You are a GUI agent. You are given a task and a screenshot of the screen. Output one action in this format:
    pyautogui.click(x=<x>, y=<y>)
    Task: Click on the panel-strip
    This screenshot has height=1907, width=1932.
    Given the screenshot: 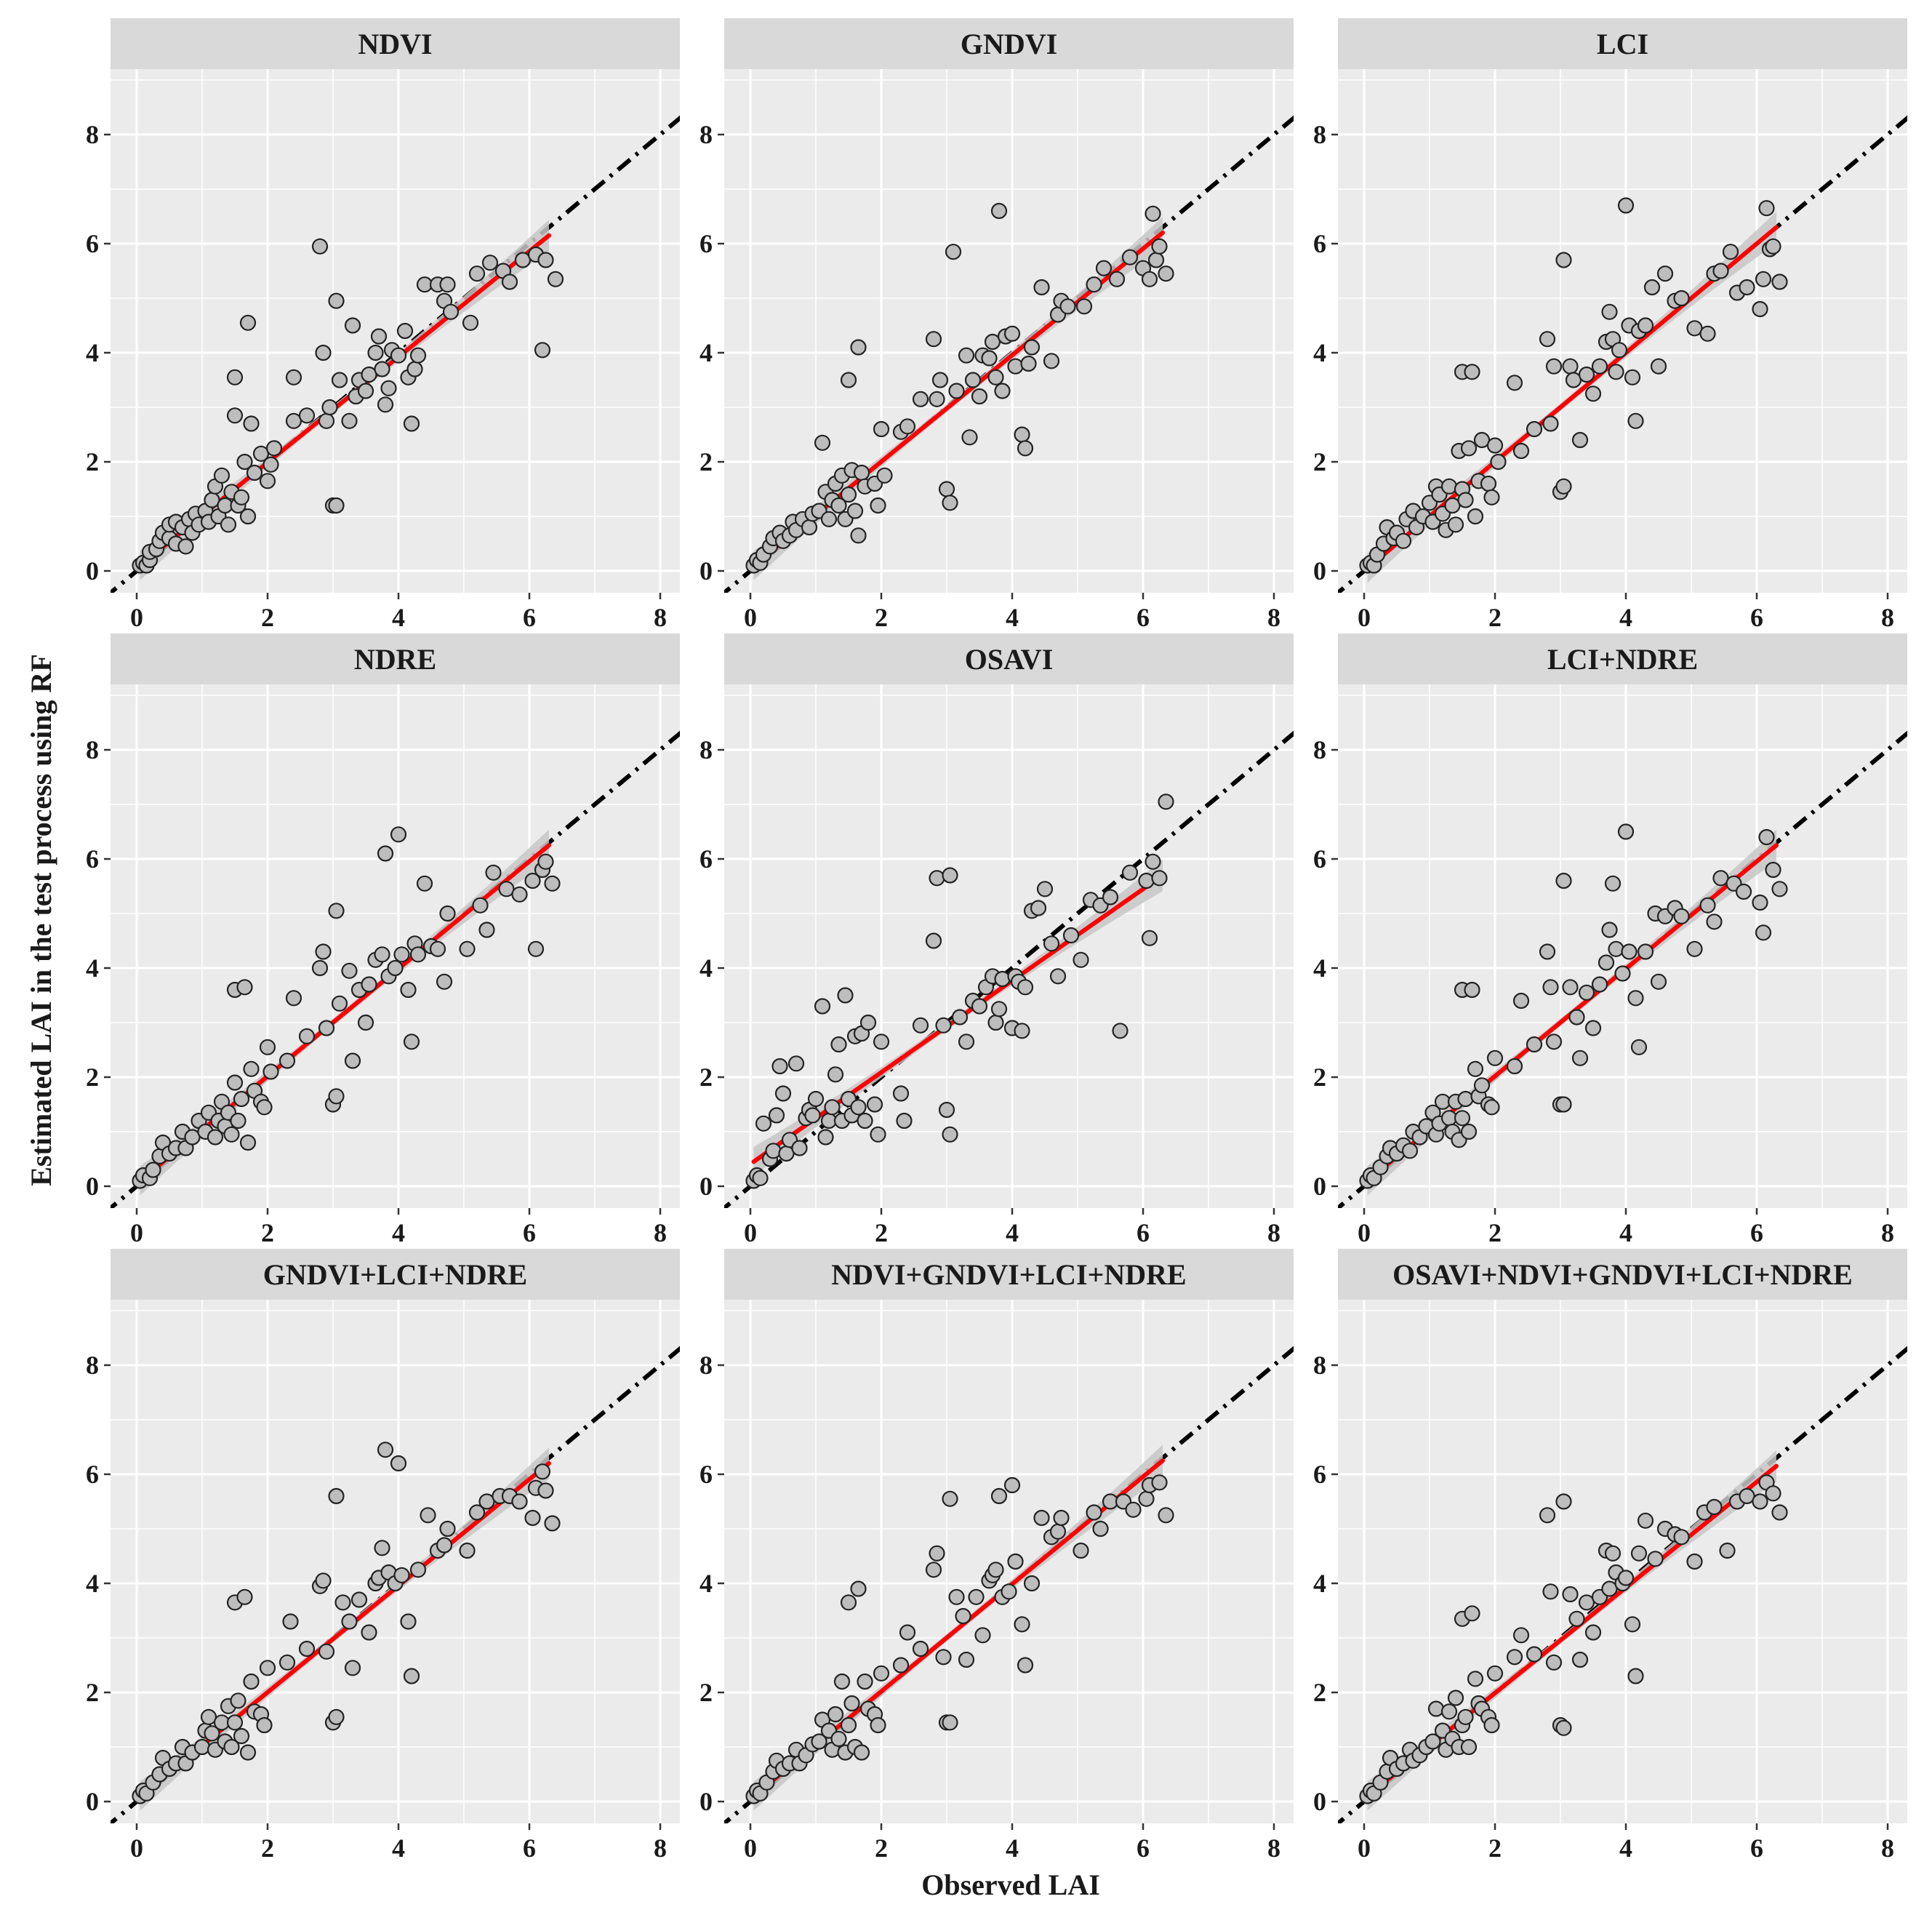 What is the action you would take?
    pyautogui.click(x=395, y=658)
    